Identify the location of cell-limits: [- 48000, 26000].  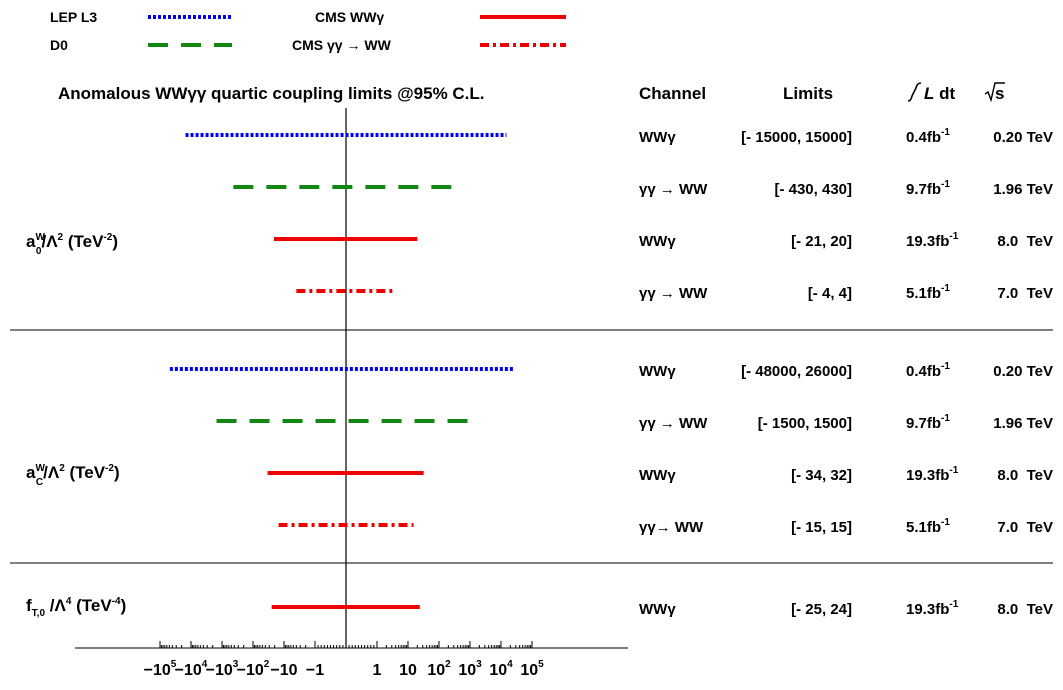
(796, 371).